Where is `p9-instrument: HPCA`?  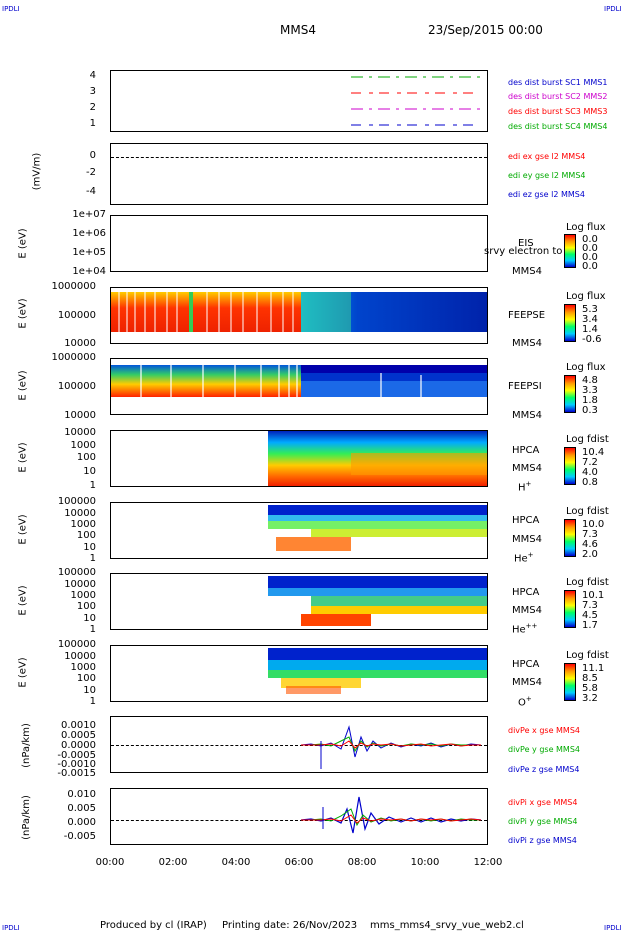 p9-instrument: HPCA is located at coordinates (526, 664).